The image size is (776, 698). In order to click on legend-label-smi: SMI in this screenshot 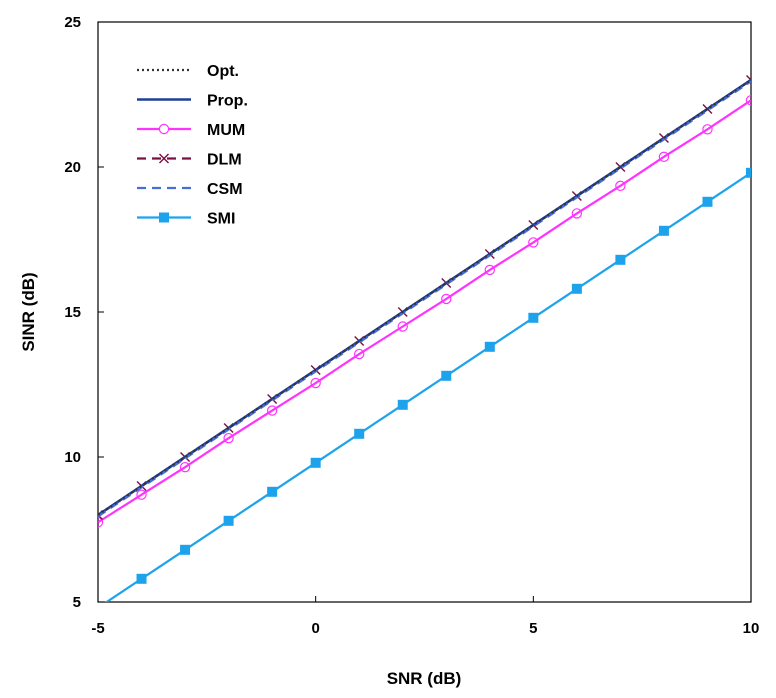, I will do `click(221, 219)`.